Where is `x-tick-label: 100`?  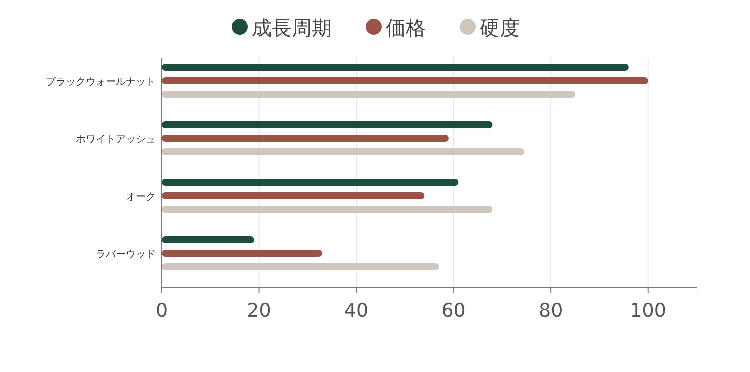
x-tick-label: 100 is located at coordinates (648, 311).